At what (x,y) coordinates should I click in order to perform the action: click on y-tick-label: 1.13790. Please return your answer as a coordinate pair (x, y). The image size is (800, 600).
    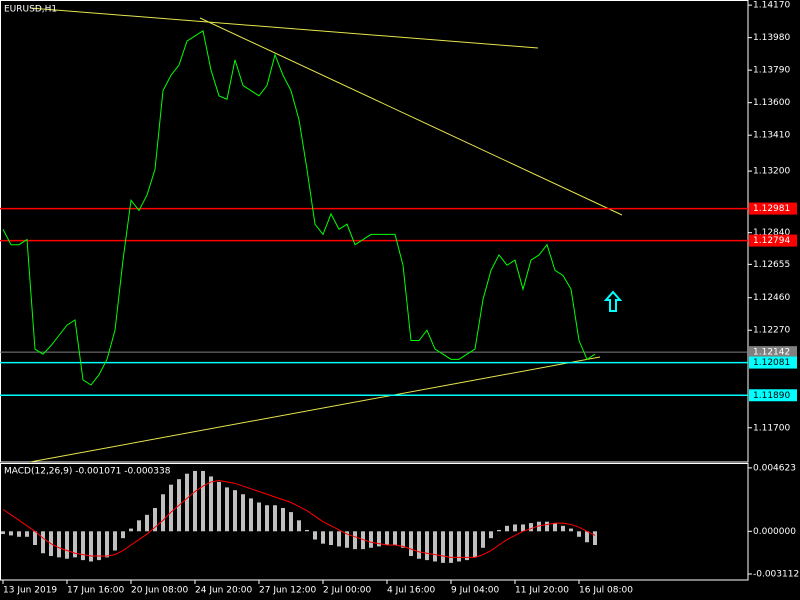
    Looking at the image, I should click on (771, 71).